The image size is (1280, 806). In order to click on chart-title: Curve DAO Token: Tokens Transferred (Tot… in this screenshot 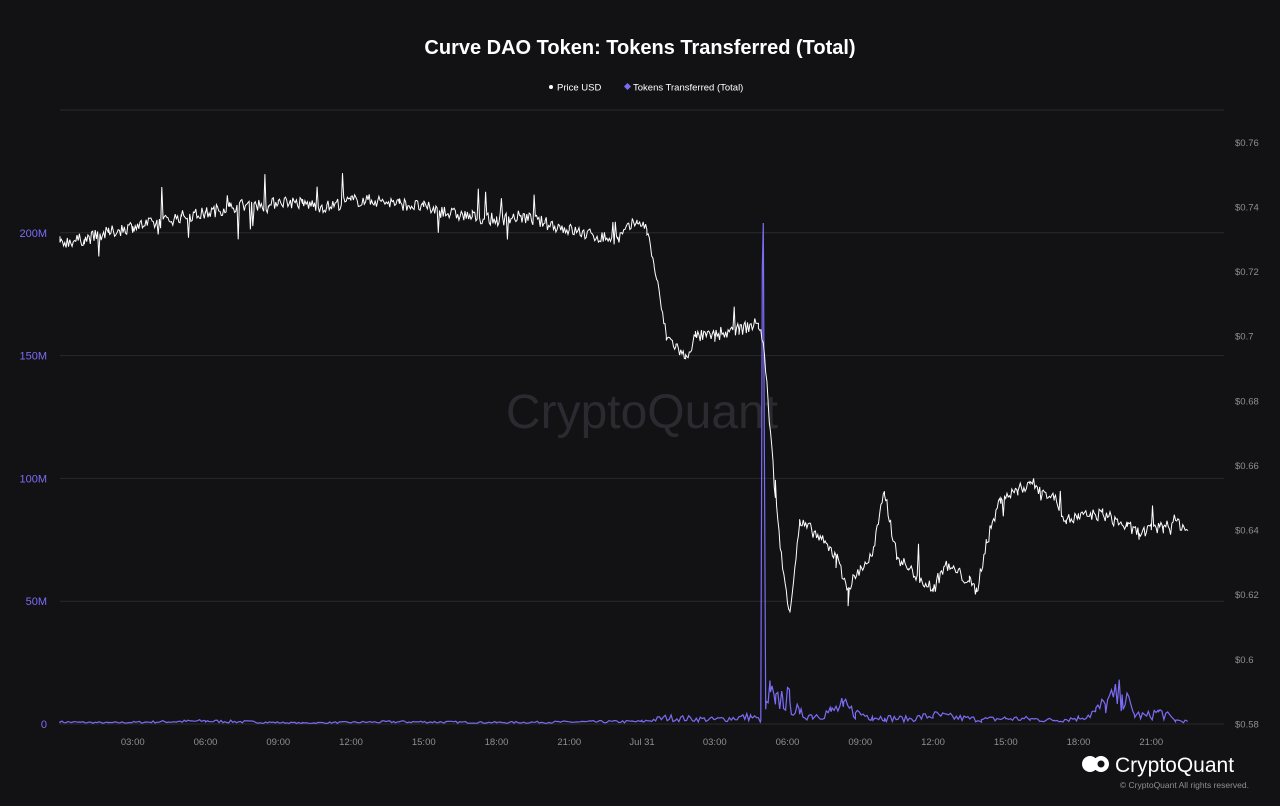, I will do `click(639, 48)`.